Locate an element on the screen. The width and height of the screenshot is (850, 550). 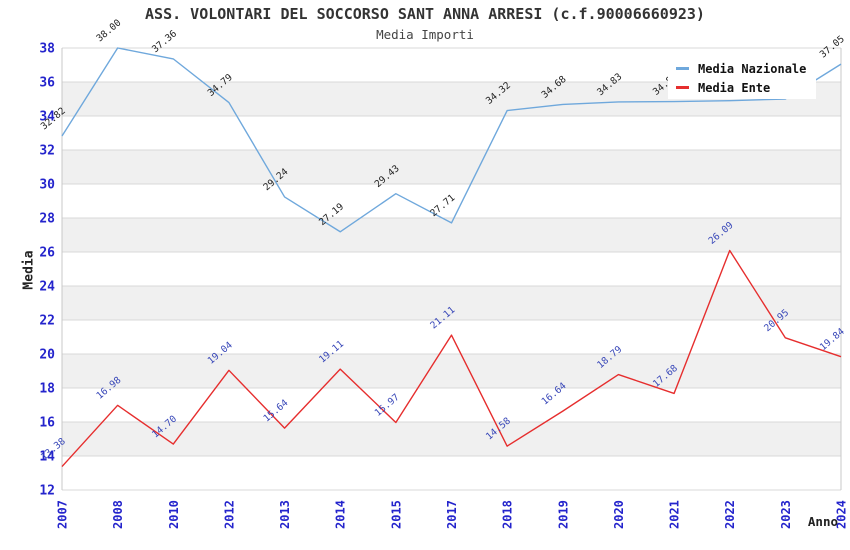
x-tick-label: 2012 is located at coordinates (229, 514).